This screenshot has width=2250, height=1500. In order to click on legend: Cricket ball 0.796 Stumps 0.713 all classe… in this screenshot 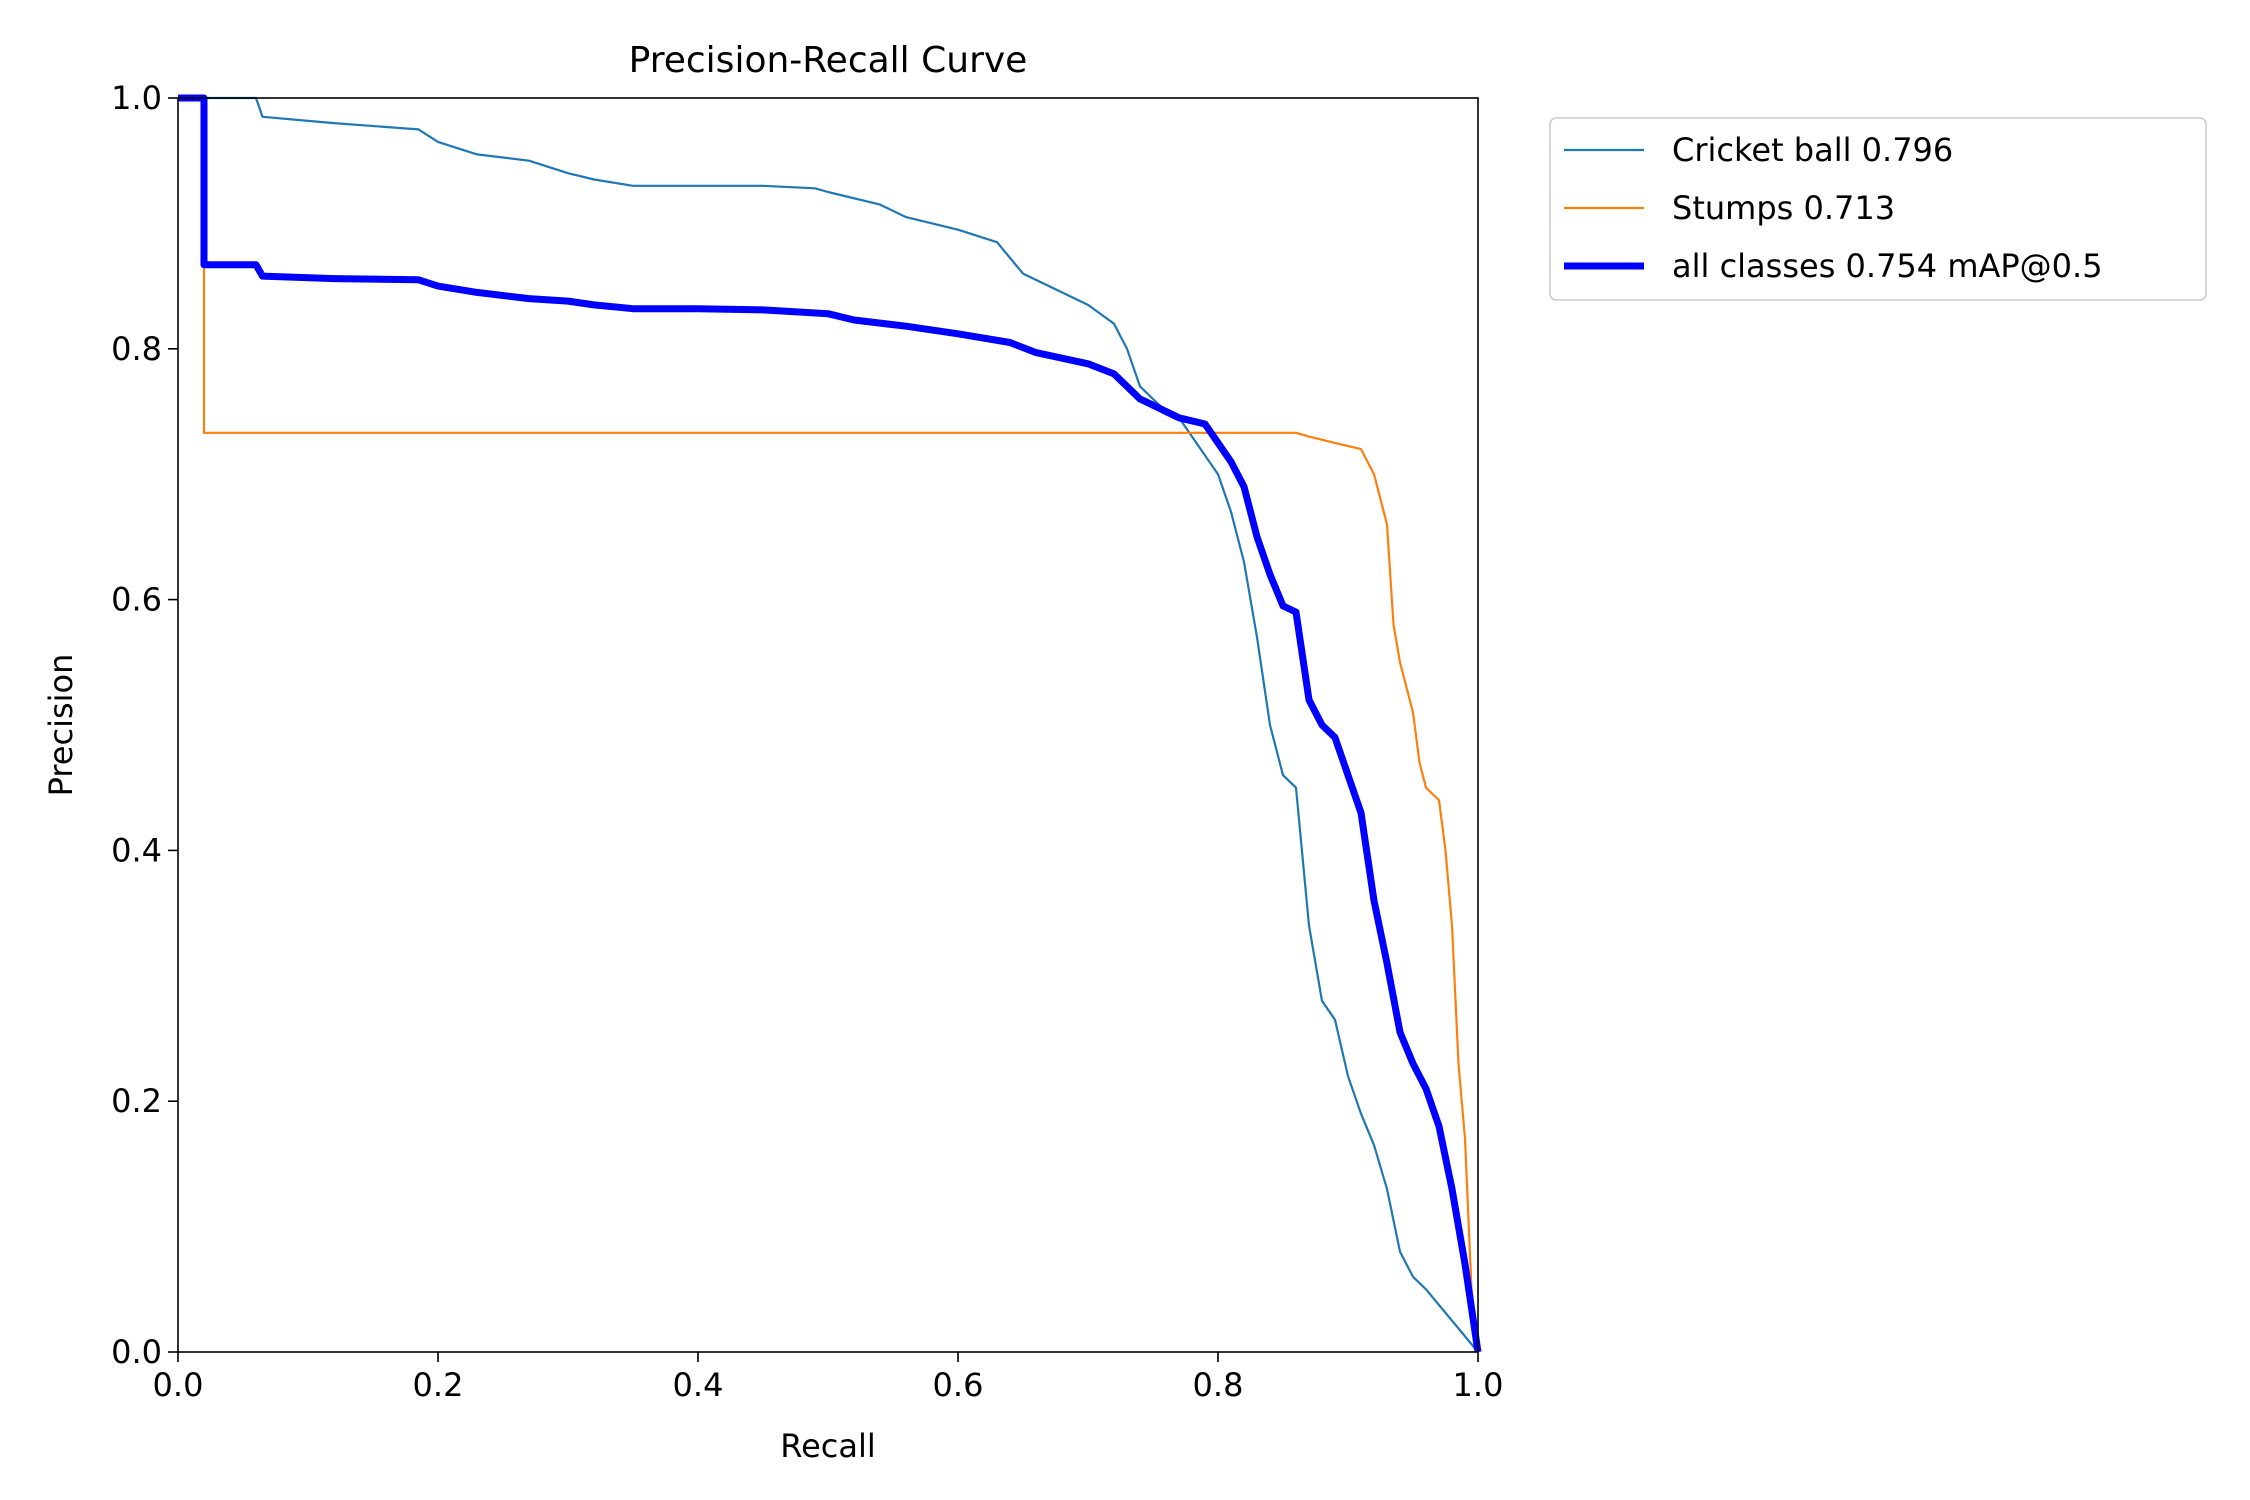, I will do `click(1878, 209)`.